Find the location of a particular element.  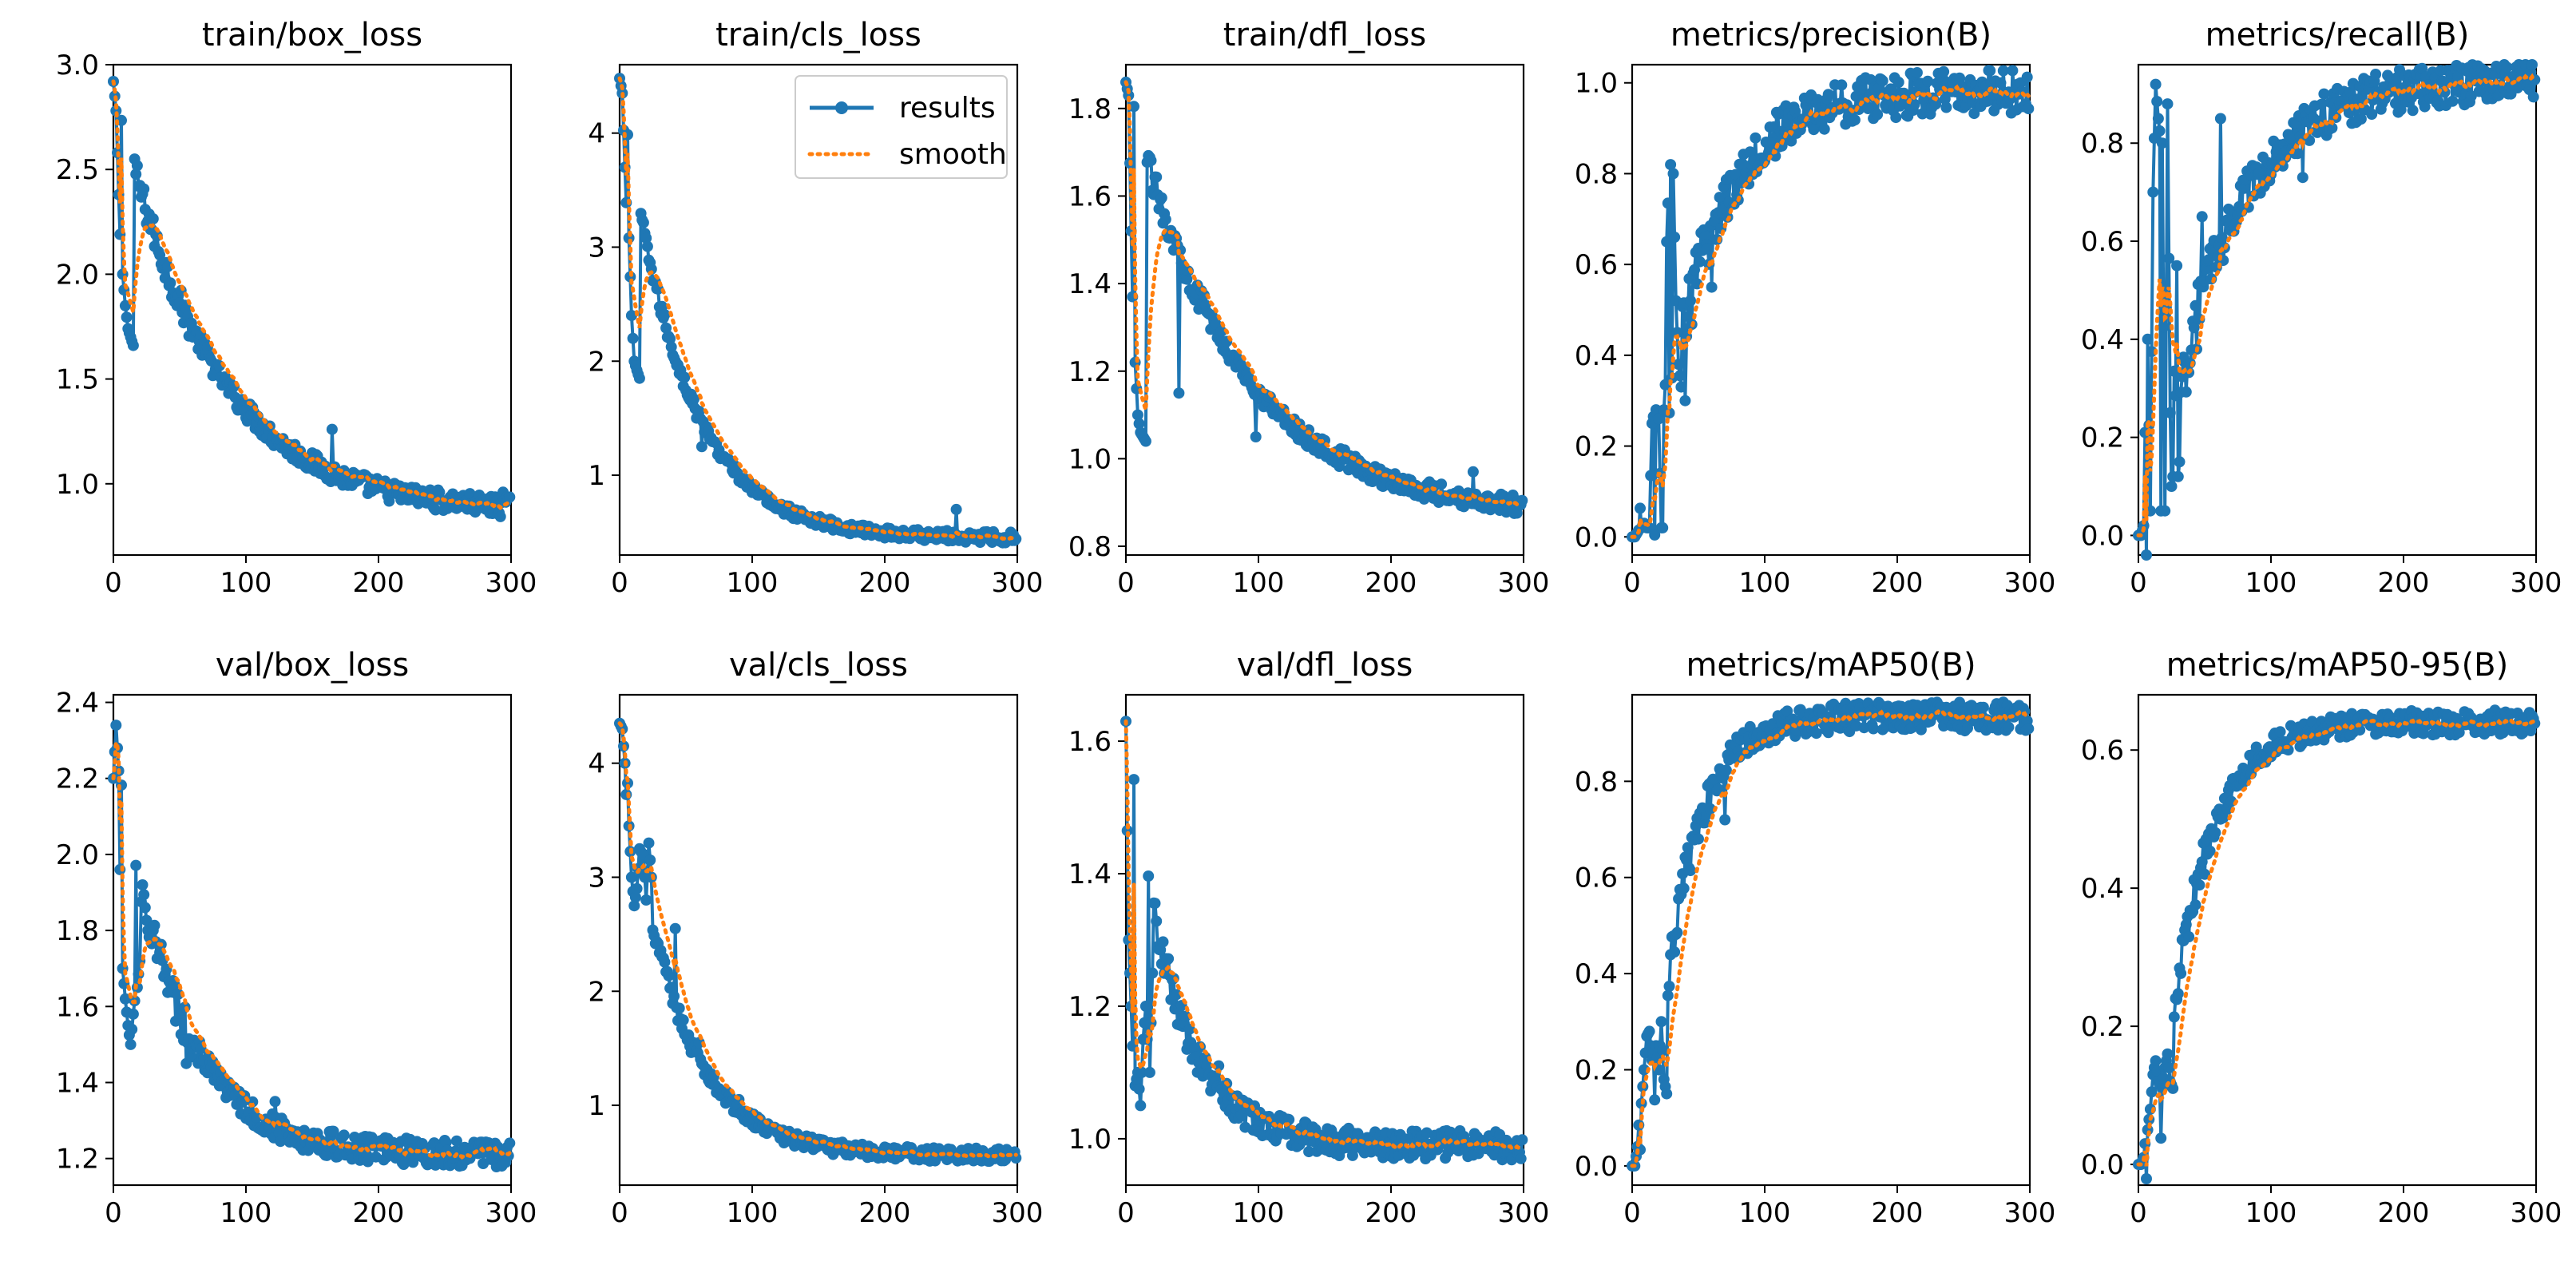

y-tick-label: 1.0 is located at coordinates (77, 485).